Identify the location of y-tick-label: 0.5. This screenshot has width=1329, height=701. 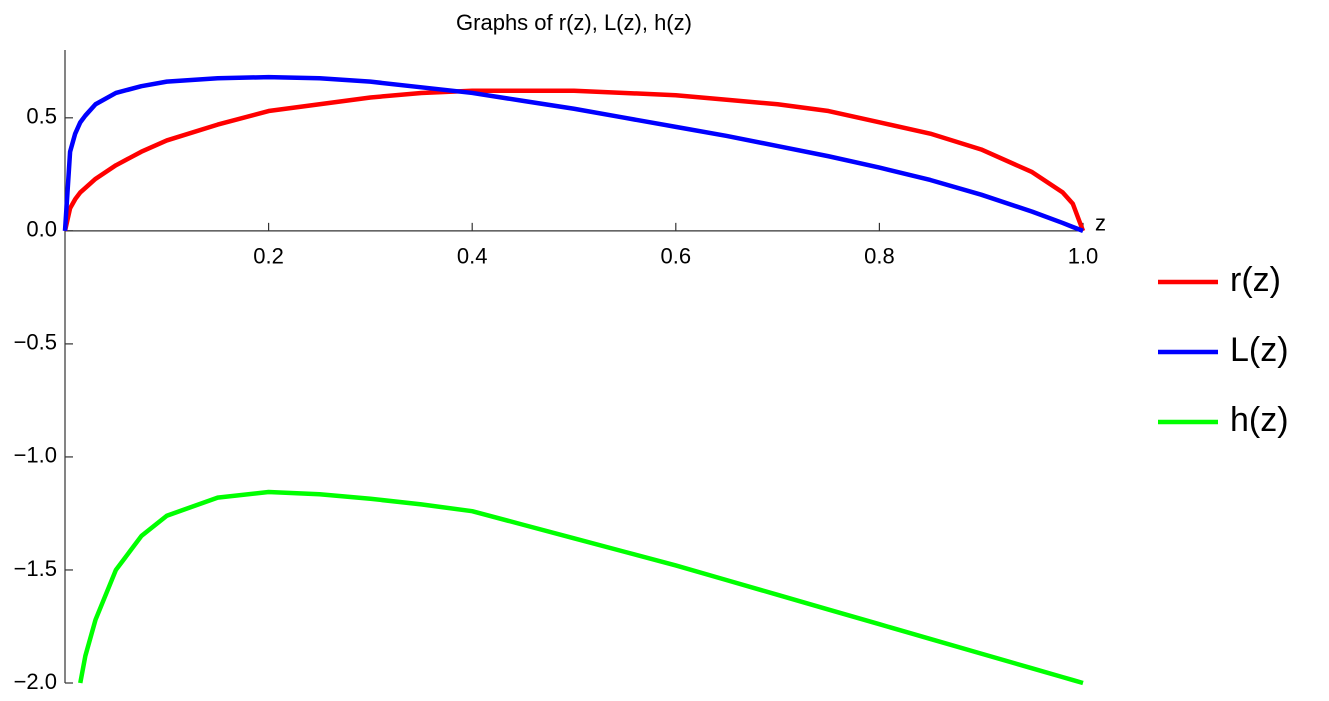
(41, 116).